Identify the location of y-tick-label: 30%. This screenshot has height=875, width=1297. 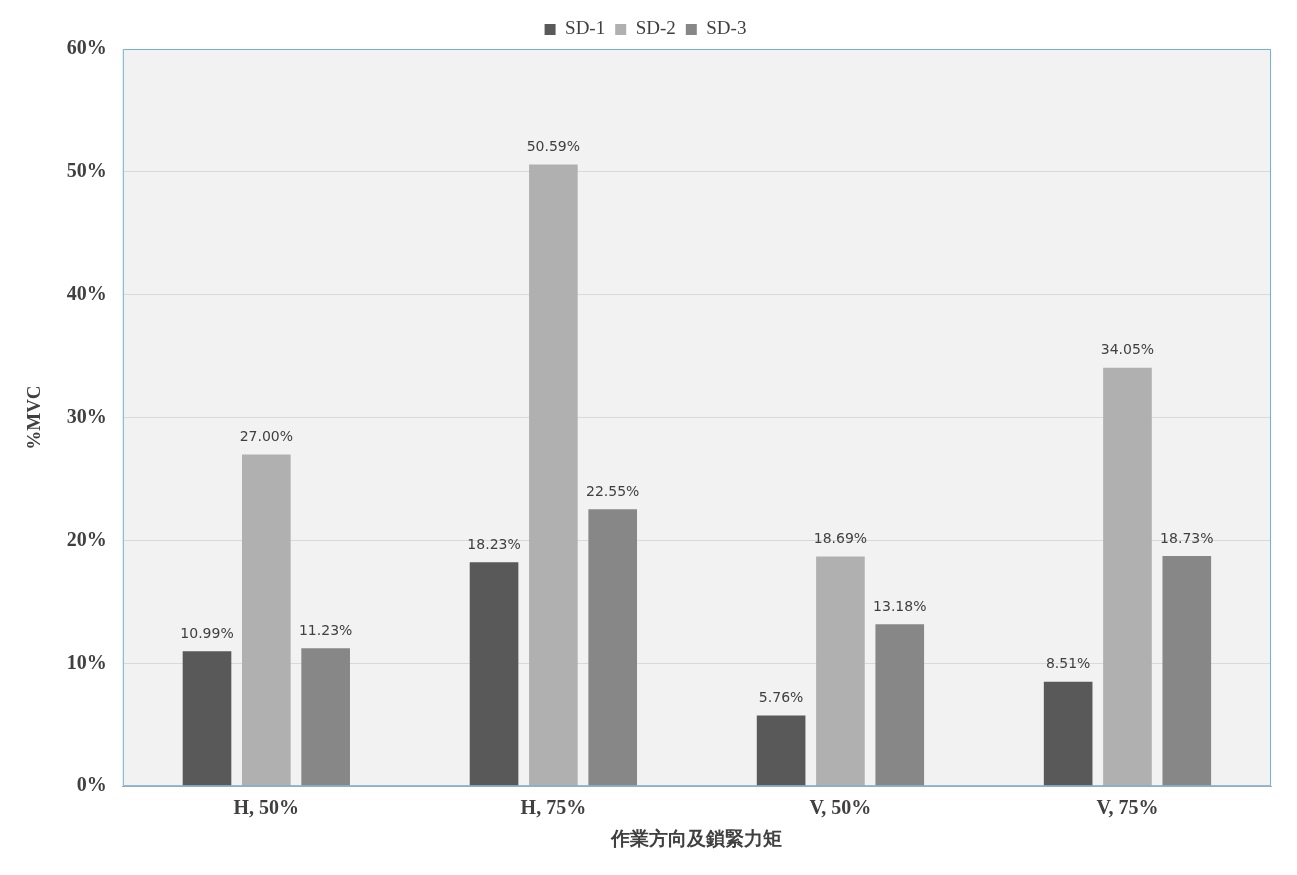
(86, 415).